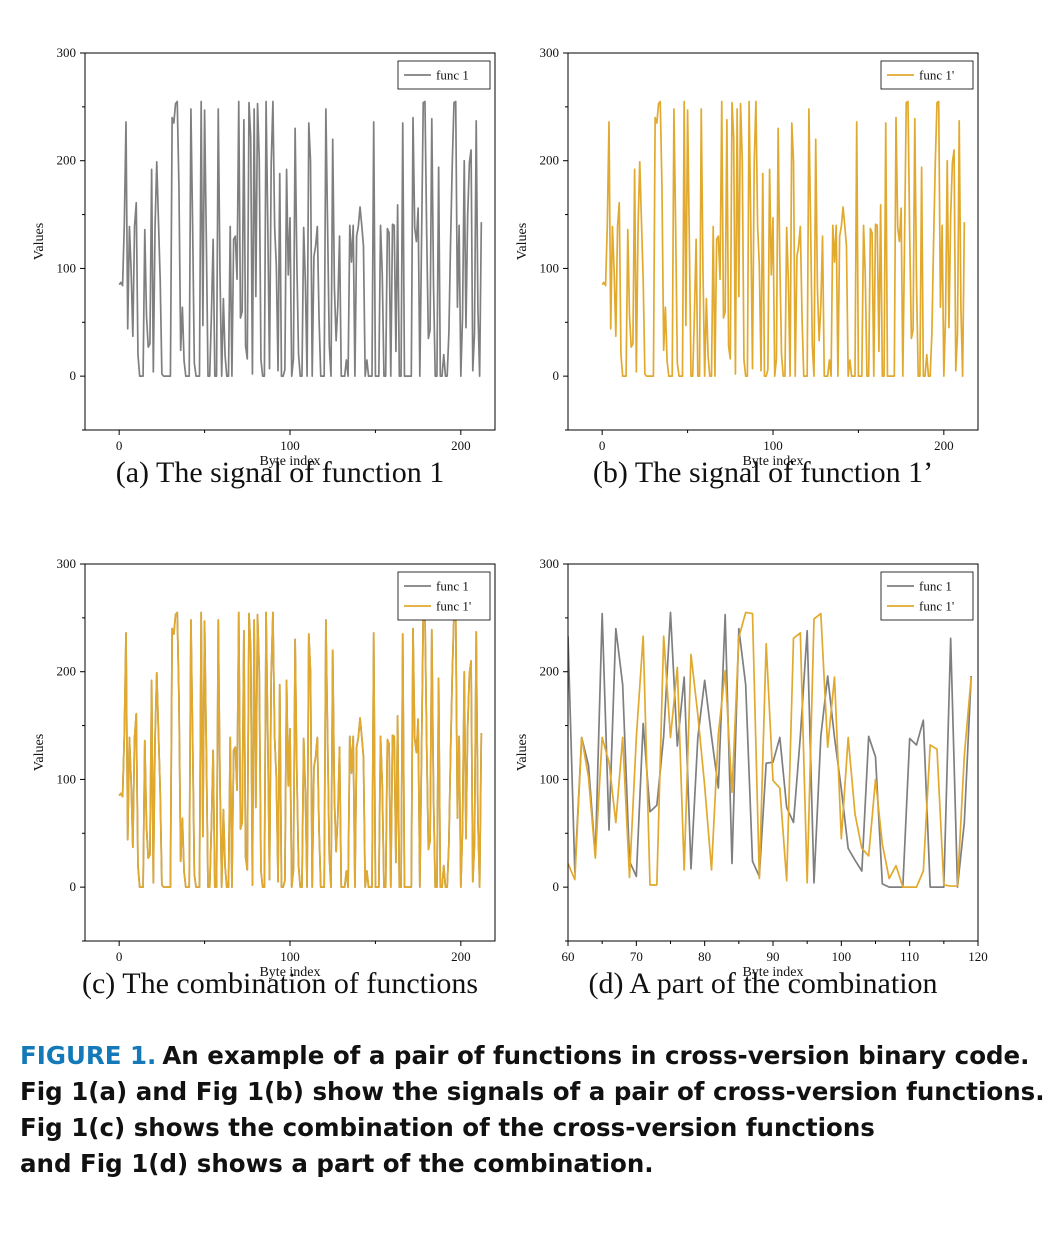 This screenshot has height=1234, width=1050. What do you see at coordinates (279, 983) in the screenshot?
I see `subcaption-c: (c) The combination of functions` at bounding box center [279, 983].